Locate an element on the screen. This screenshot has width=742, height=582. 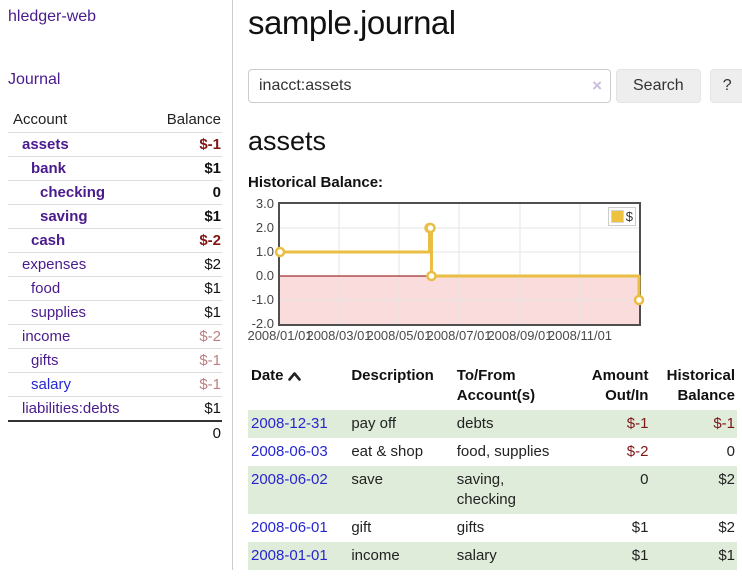
y-tick-label: 0.0 is located at coordinates (264, 275).